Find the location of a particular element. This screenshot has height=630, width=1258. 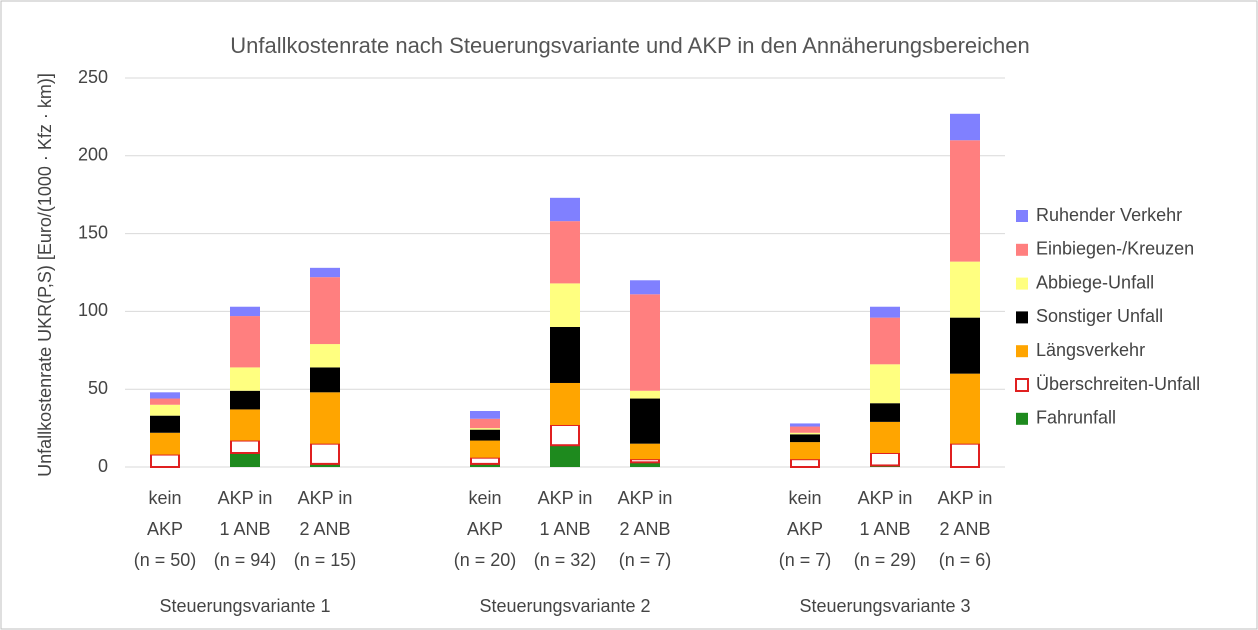

legend-label: Längsverkehr is located at coordinates (1090, 350).